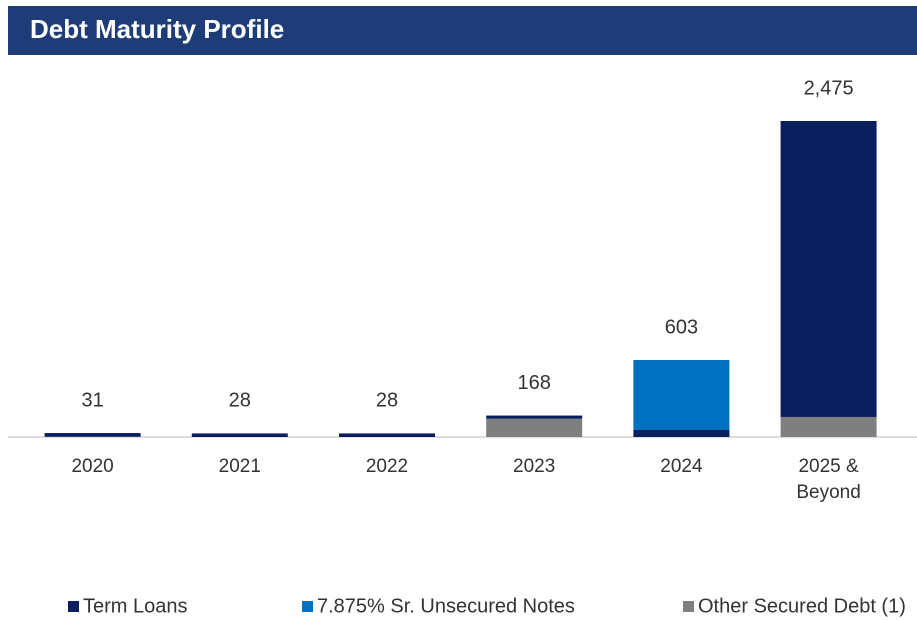 The image size is (917, 620). I want to click on x-tick-label: 2021, so click(240, 466).